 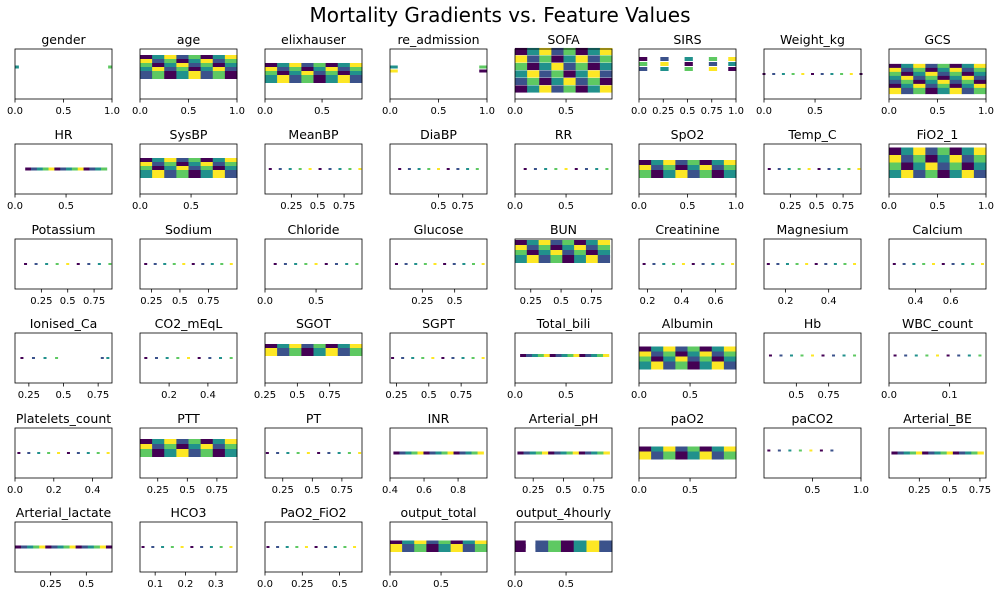 What do you see at coordinates (330, 395) in the screenshot?
I see `x-tick-label: 0.75` at bounding box center [330, 395].